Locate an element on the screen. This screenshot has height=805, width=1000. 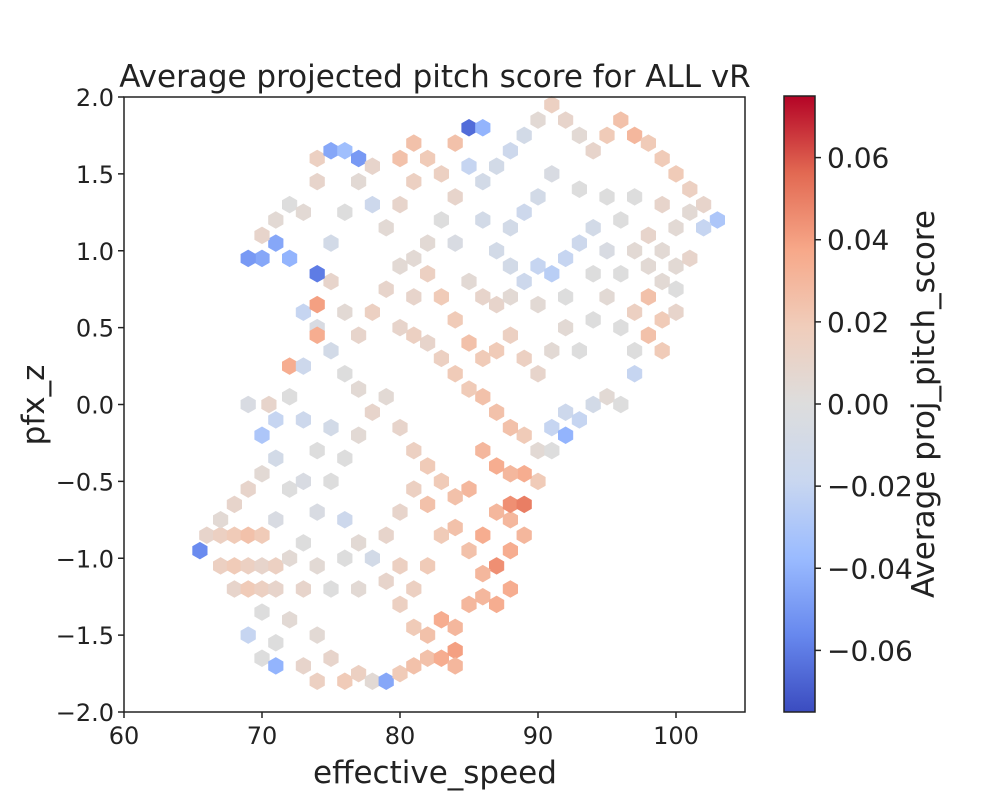
y-tick-label: −1.5 is located at coordinates (85, 636).